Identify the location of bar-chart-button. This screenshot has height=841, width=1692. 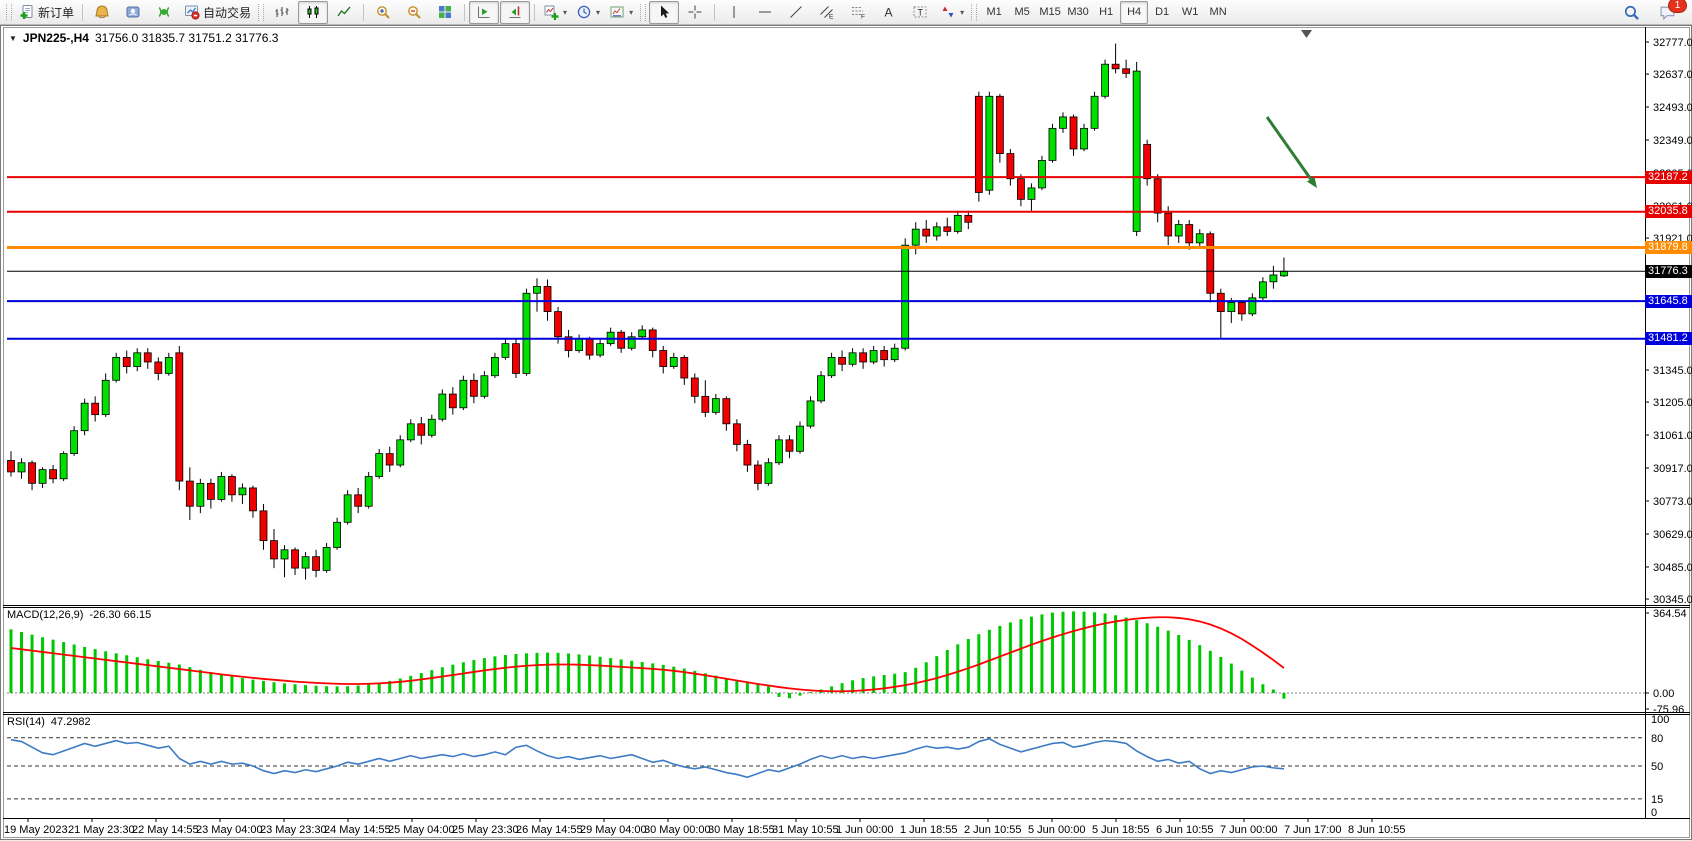
(282, 12).